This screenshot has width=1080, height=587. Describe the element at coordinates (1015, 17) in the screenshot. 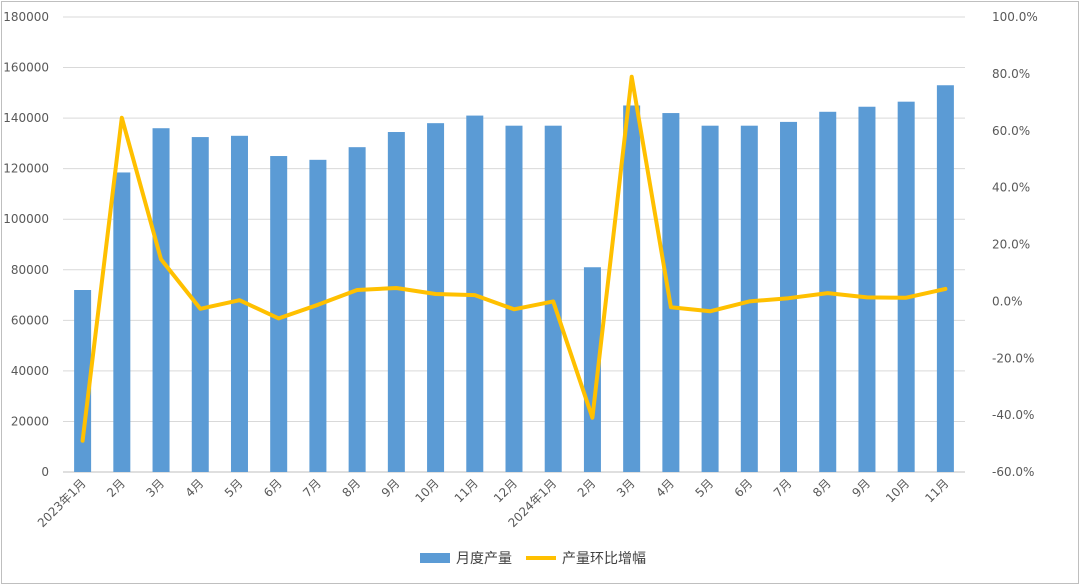

I see `y-right-tick-label: 100.0%` at that location.